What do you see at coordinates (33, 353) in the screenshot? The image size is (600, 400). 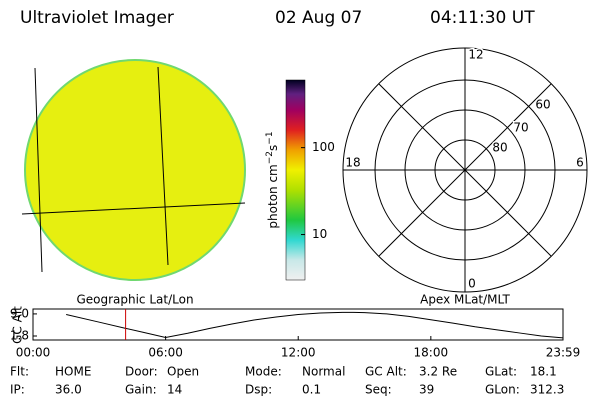 I see `x-tick-label: 00:00` at bounding box center [33, 353].